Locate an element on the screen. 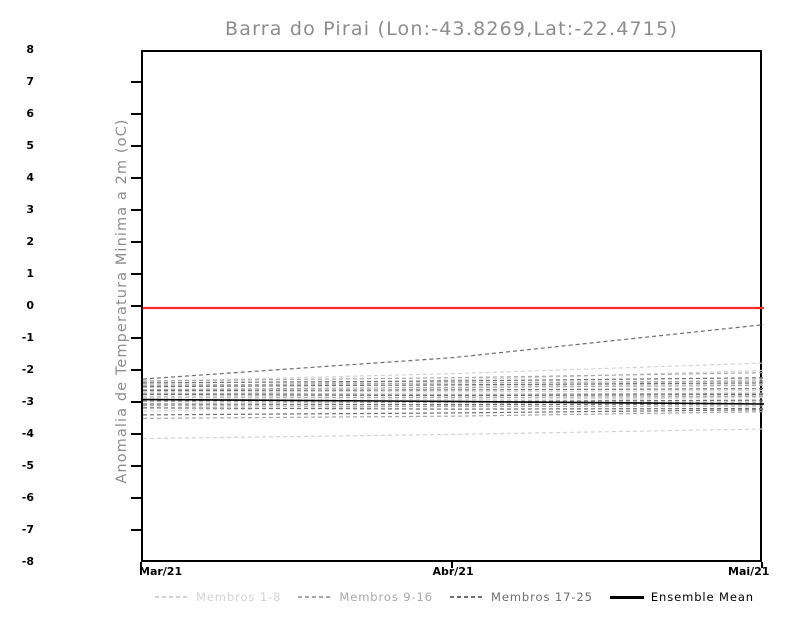  x-tick-label: Mai/21 is located at coordinates (749, 571).